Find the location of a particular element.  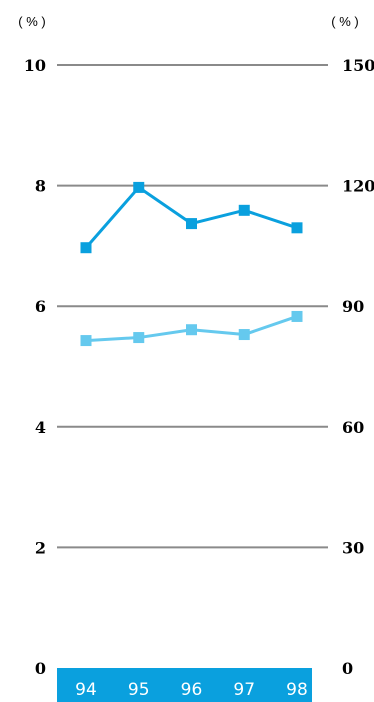

right-axis-unit: ( % ) is located at coordinates (344, 21).